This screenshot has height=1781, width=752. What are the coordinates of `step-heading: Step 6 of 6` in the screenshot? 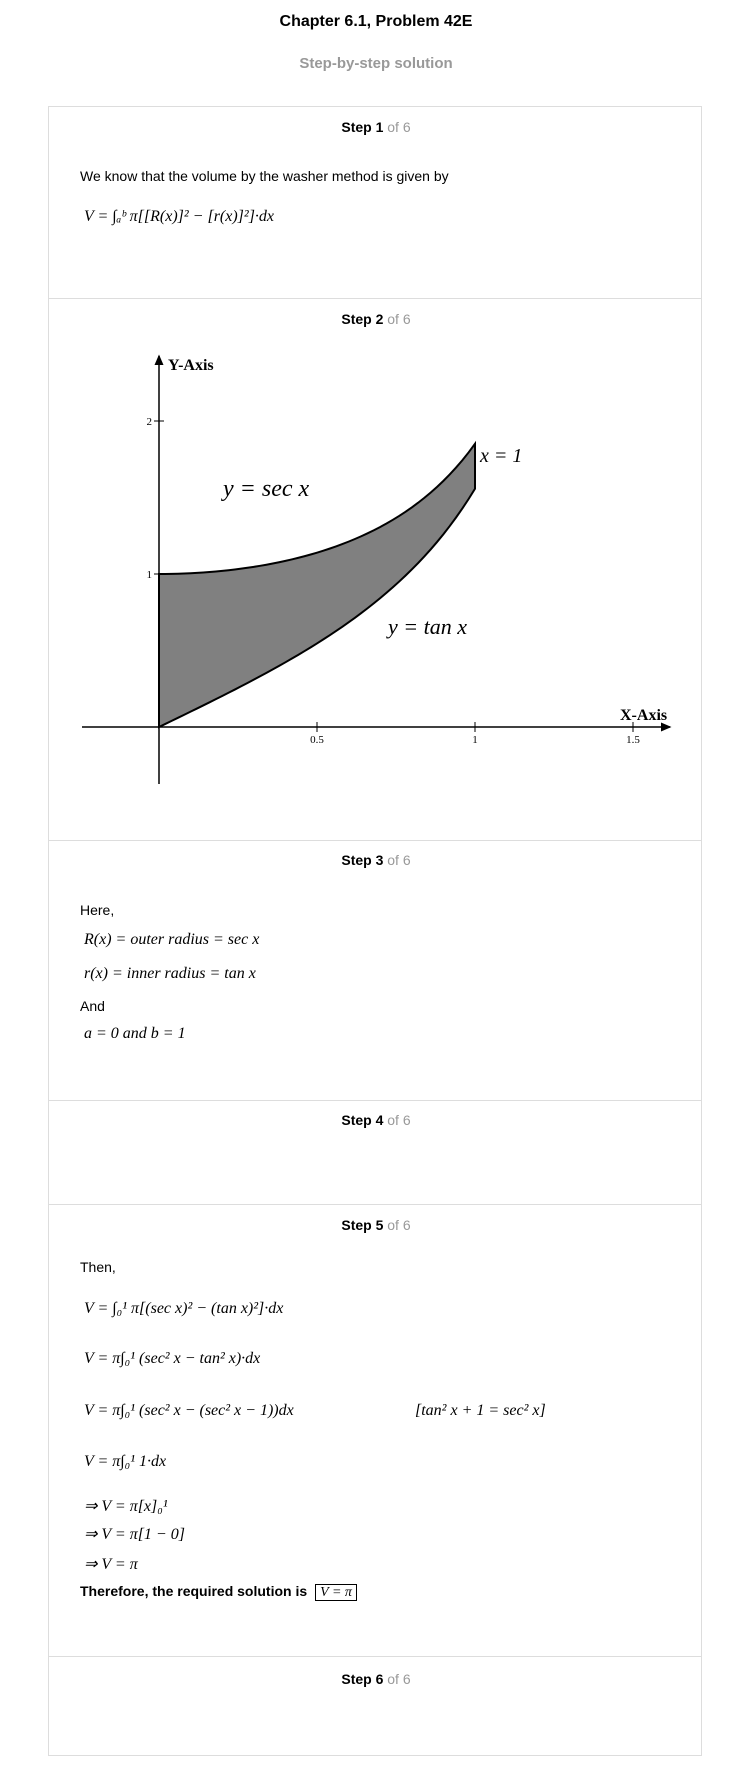 It's located at (376, 1679).